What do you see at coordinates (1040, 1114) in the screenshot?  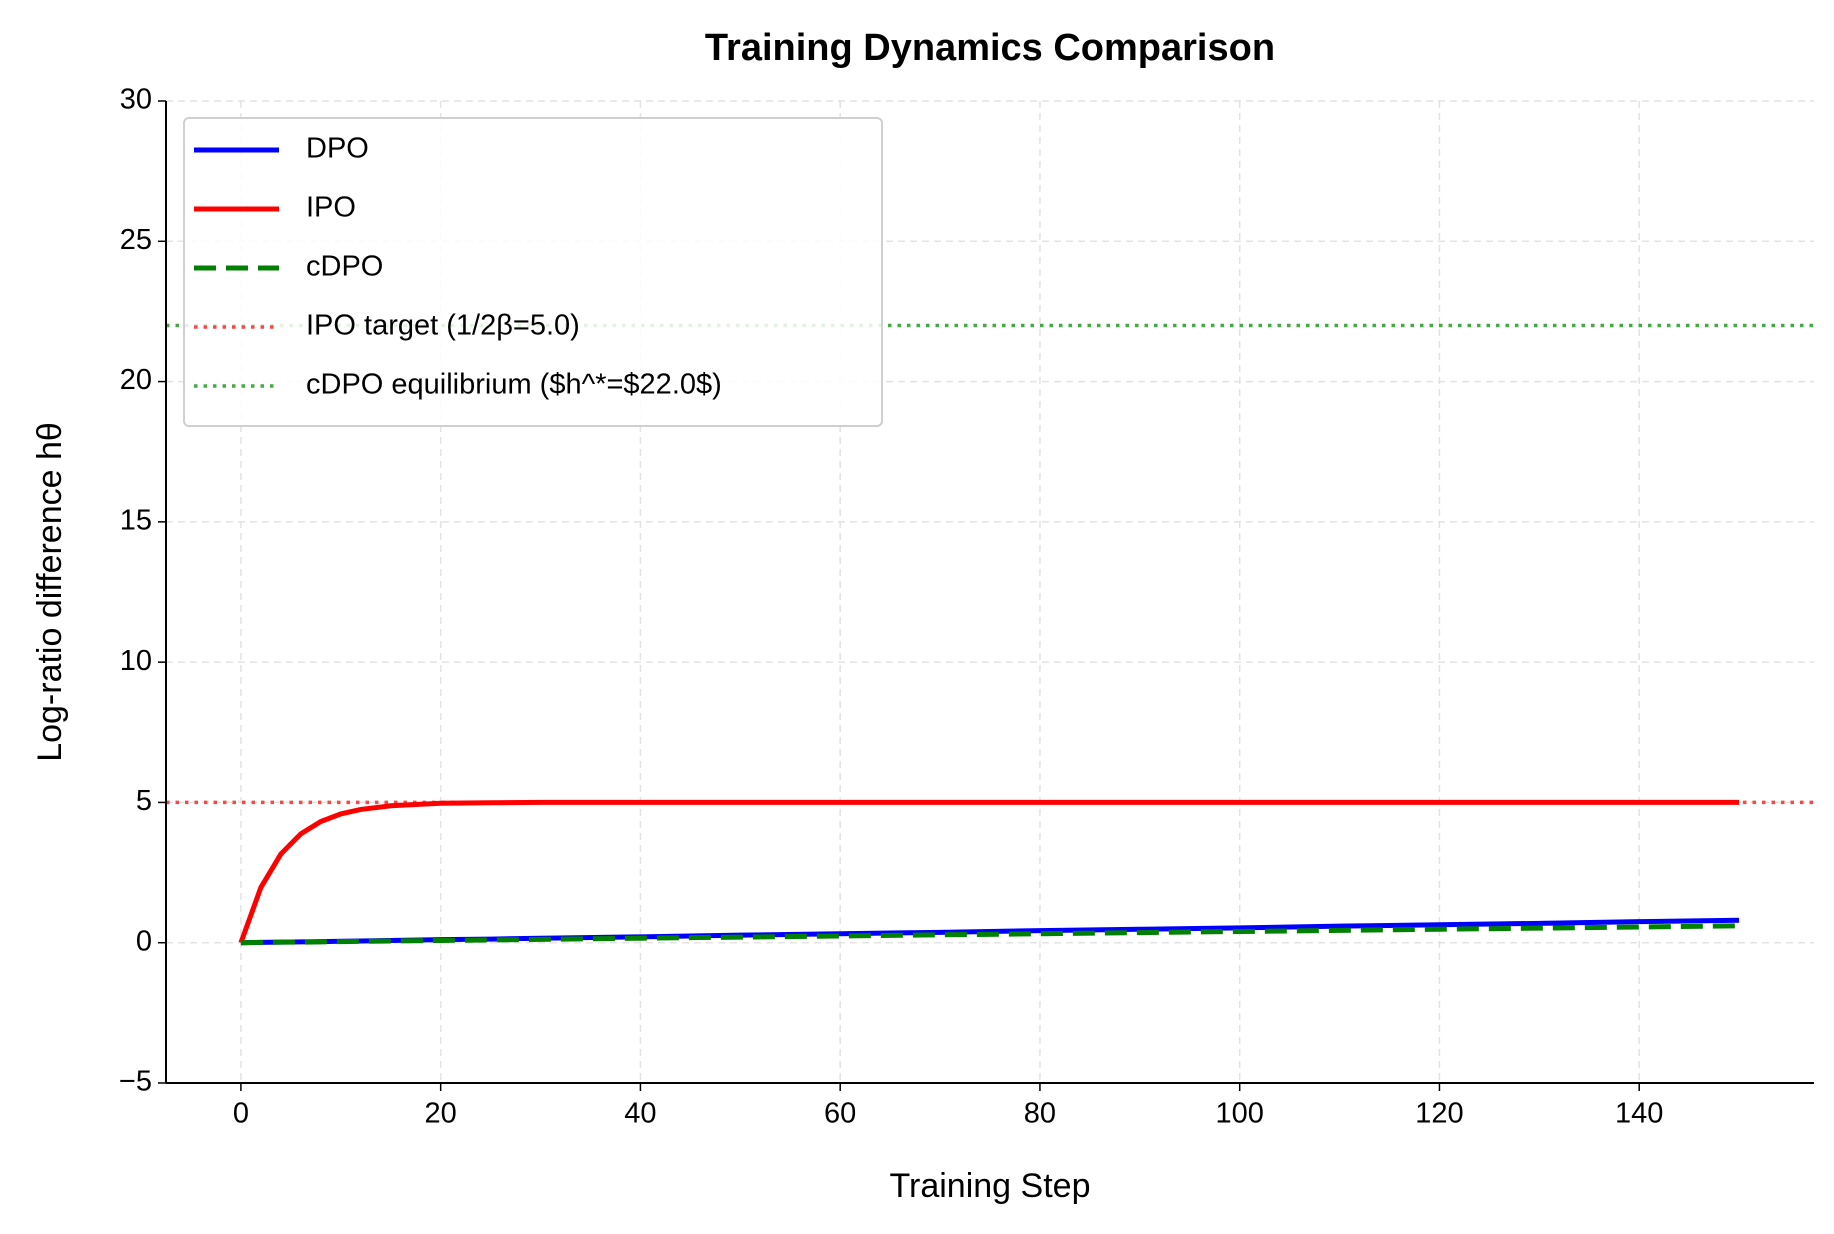 I see `x-tick-label: 80` at bounding box center [1040, 1114].